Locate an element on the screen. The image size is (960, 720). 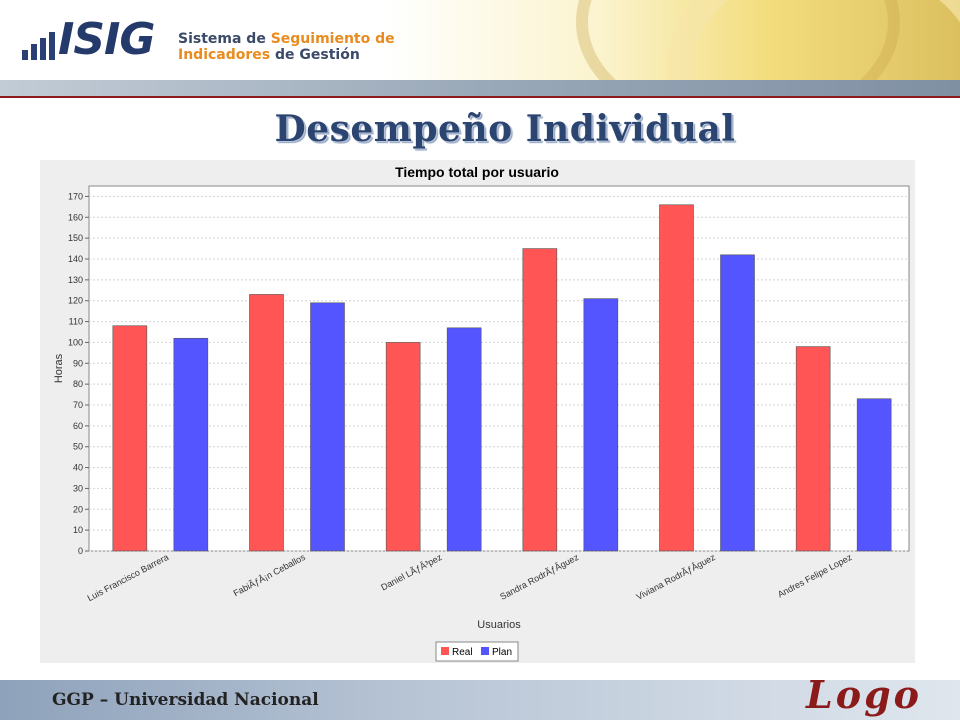
y-tick-label: 50 is located at coordinates (78, 447).